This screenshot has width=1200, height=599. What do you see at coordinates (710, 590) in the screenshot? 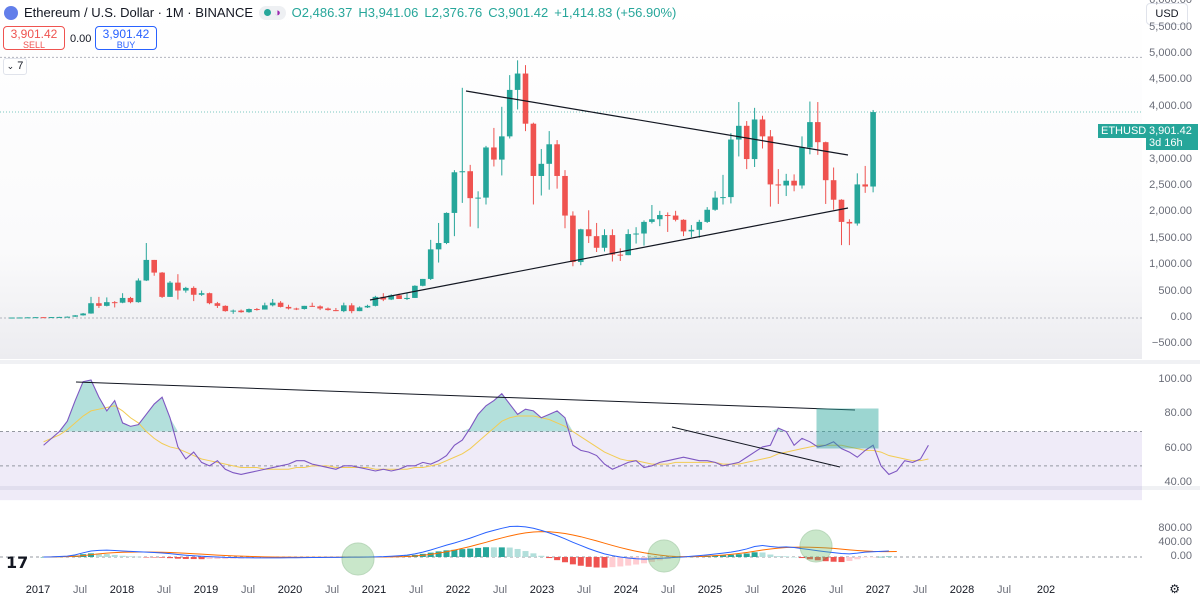
I see `time-tick-label: 2025` at bounding box center [710, 590].